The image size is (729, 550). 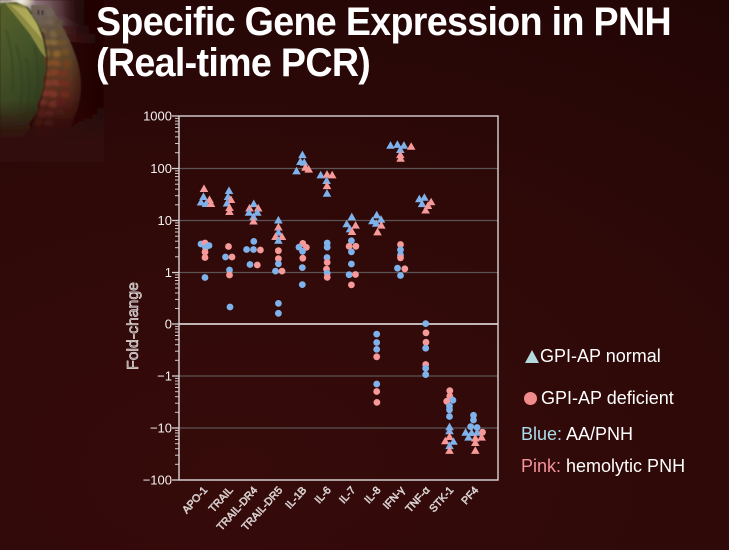 I want to click on svg-text: IL-6, so click(x=323, y=495).